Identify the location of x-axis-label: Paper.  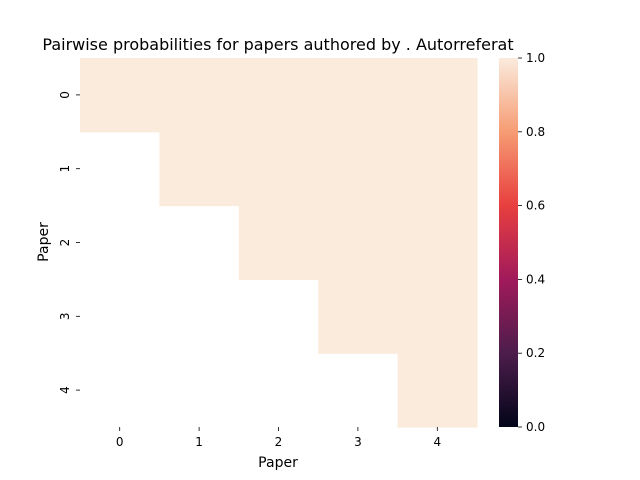
(278, 463).